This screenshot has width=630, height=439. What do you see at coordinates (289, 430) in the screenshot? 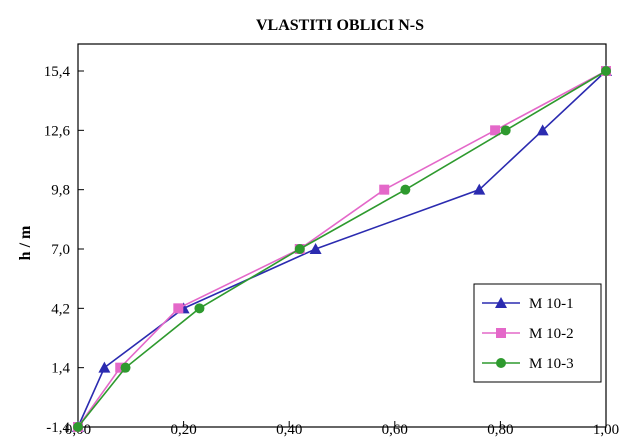
I see `x-tick-label: 0,40` at bounding box center [289, 430].